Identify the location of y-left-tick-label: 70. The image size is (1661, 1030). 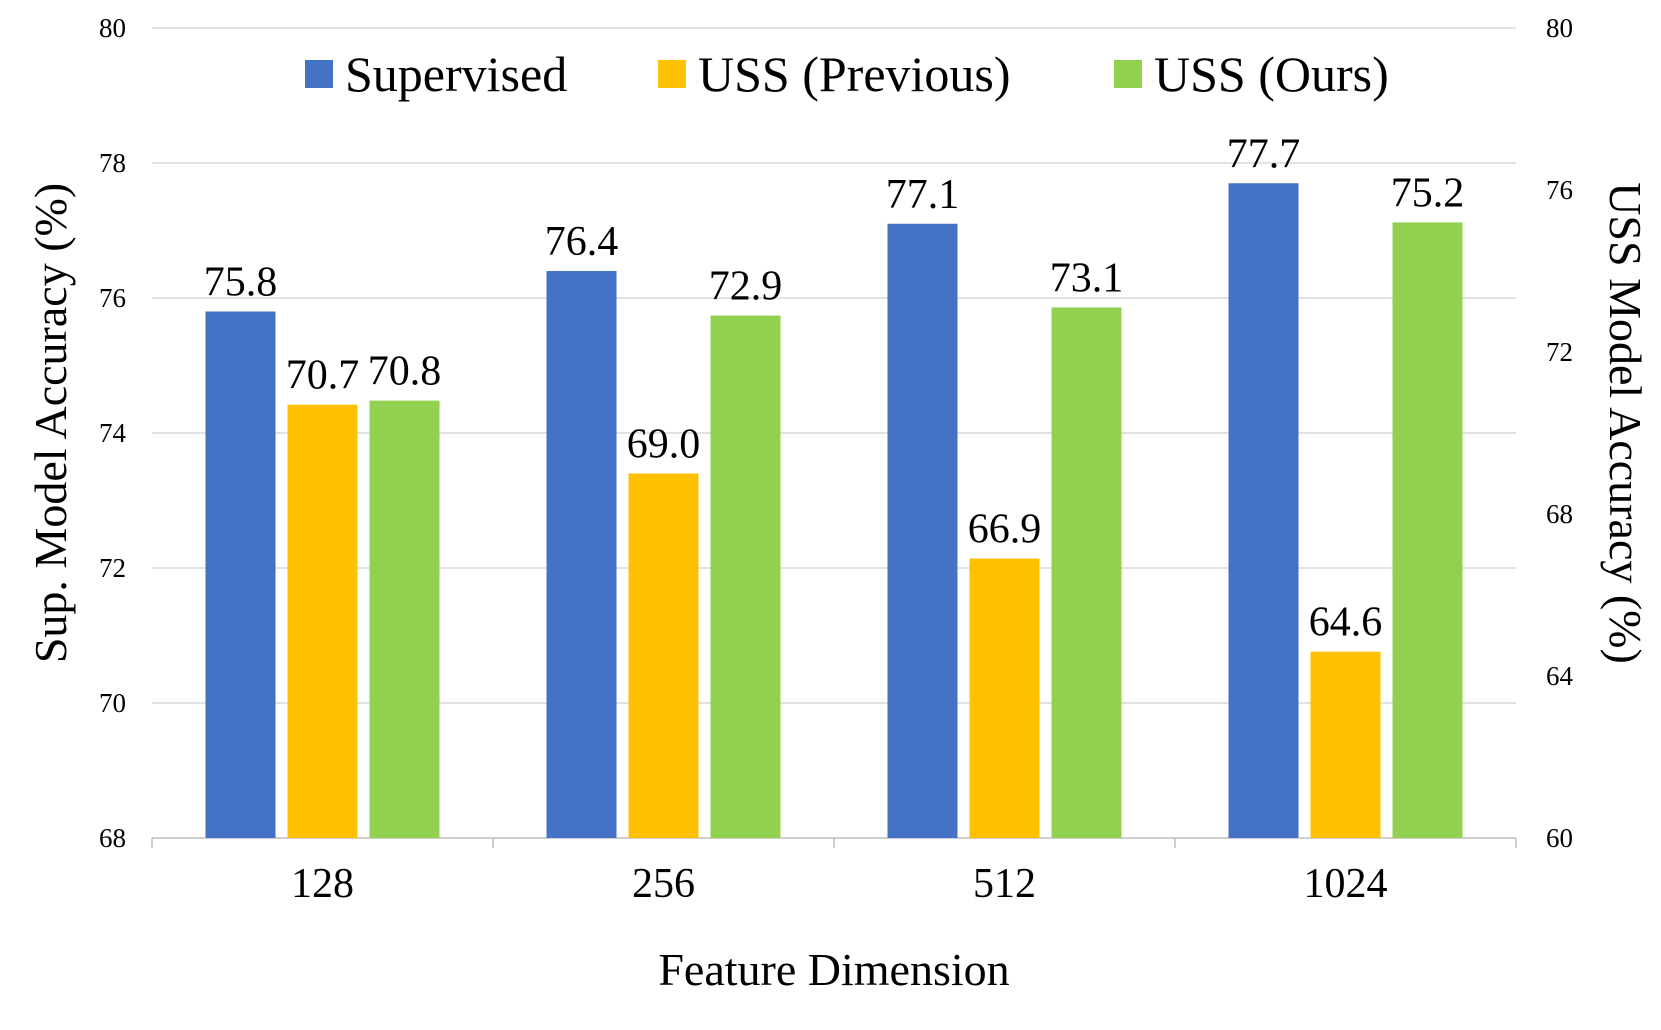
(112, 703).